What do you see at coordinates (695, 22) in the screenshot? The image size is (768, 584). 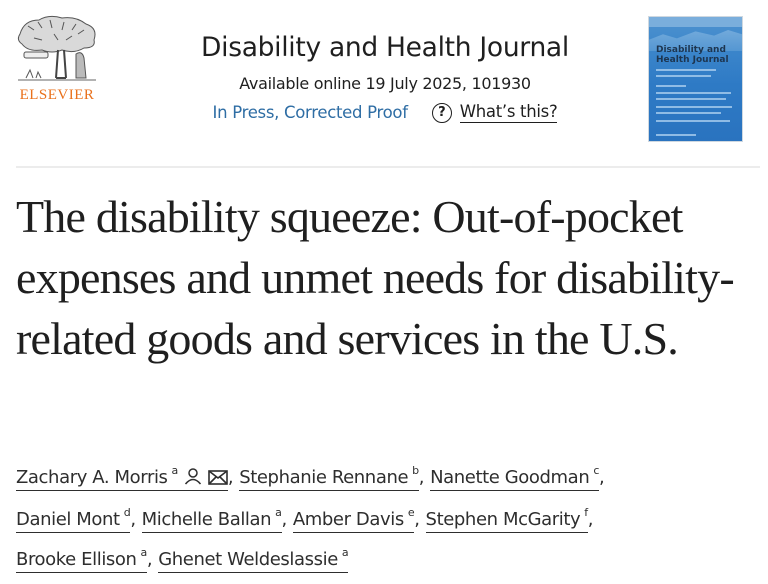 I see `cover-top-band` at bounding box center [695, 22].